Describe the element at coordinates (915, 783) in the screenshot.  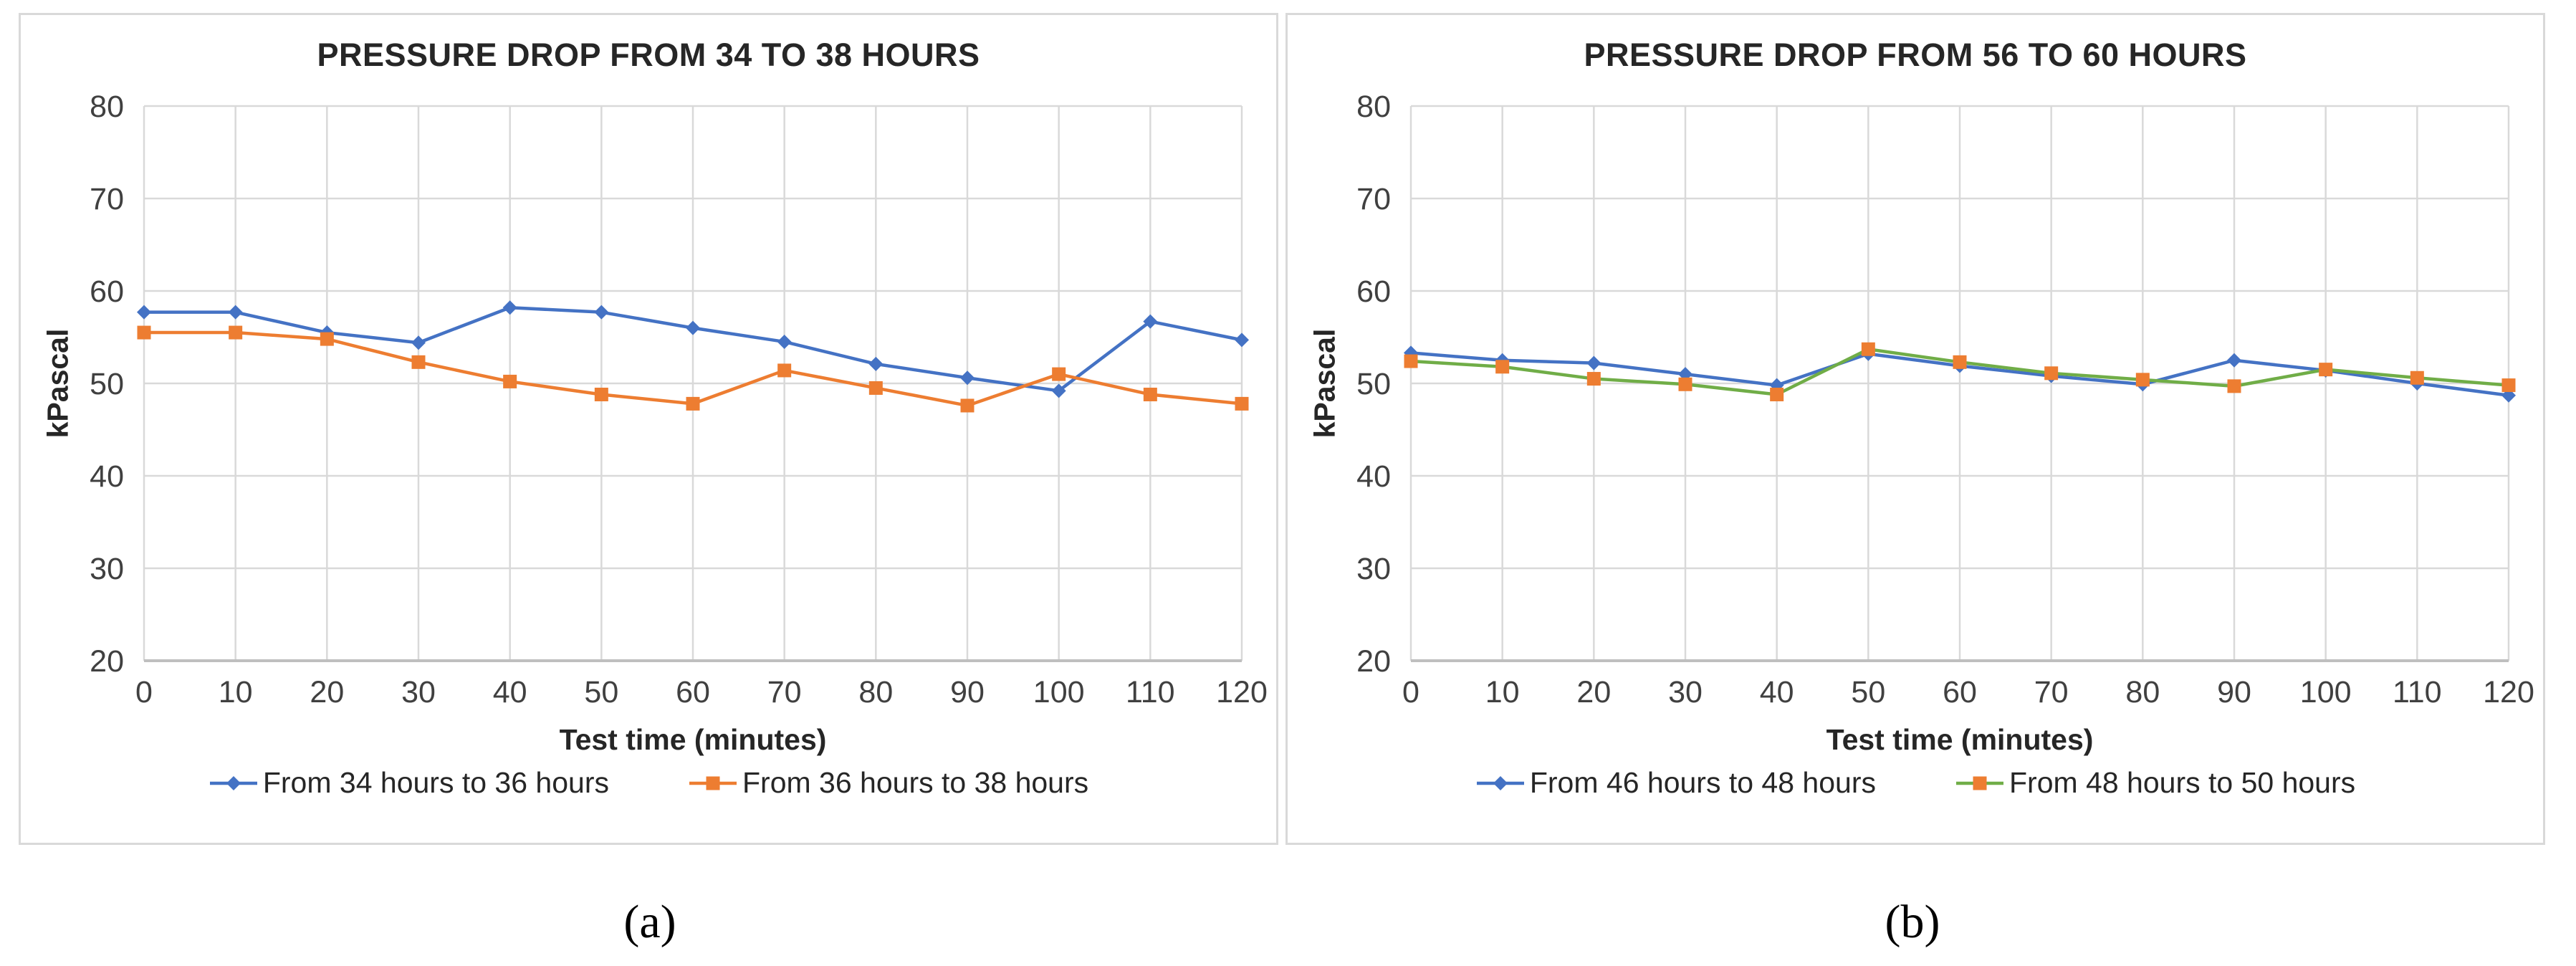
I see `legend-label: From 36 hours to 38 hours` at that location.